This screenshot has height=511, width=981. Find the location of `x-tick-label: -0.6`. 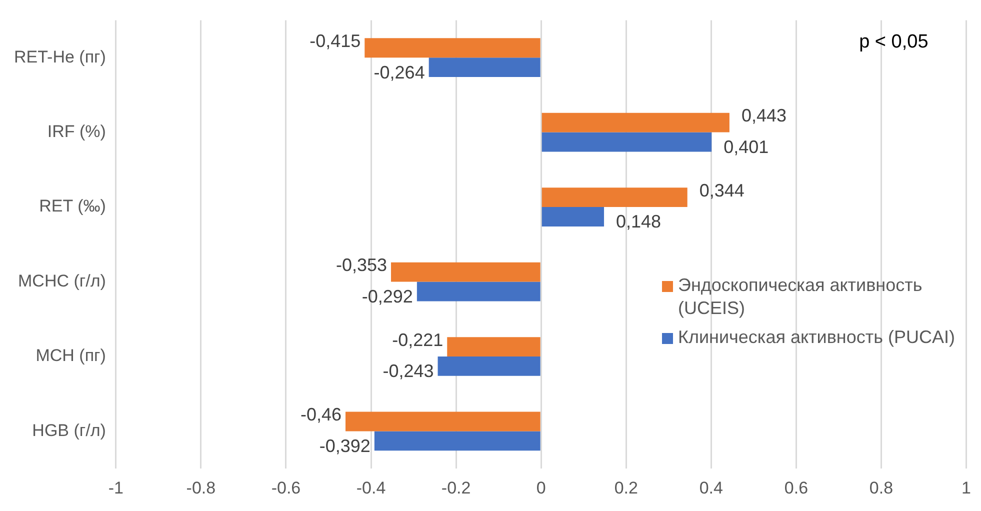

x-tick-label: -0.6 is located at coordinates (286, 488).